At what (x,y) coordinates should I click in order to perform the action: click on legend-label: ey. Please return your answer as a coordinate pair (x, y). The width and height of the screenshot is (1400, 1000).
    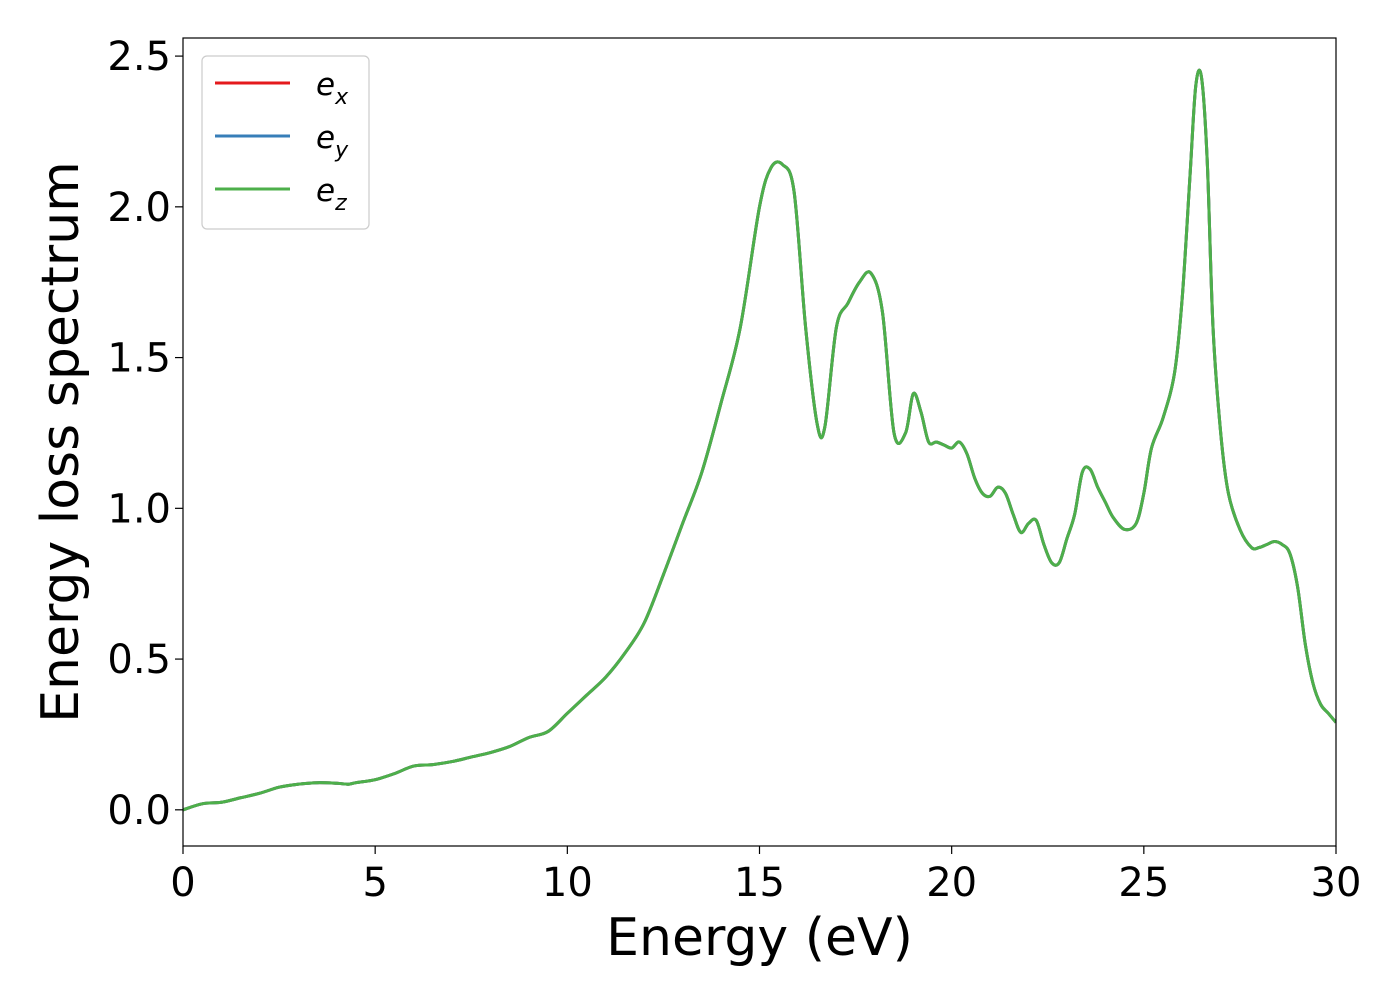
    Looking at the image, I should click on (332, 141).